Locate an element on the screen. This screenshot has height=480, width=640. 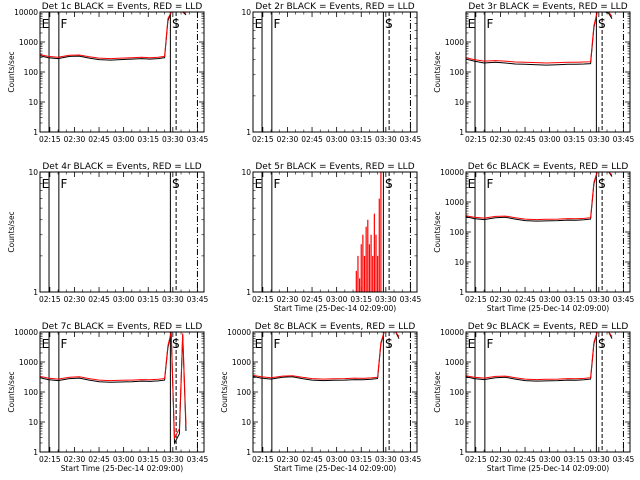
panel-title: Det 1c BLACK = Events, RED = LLD is located at coordinates (122, 7).